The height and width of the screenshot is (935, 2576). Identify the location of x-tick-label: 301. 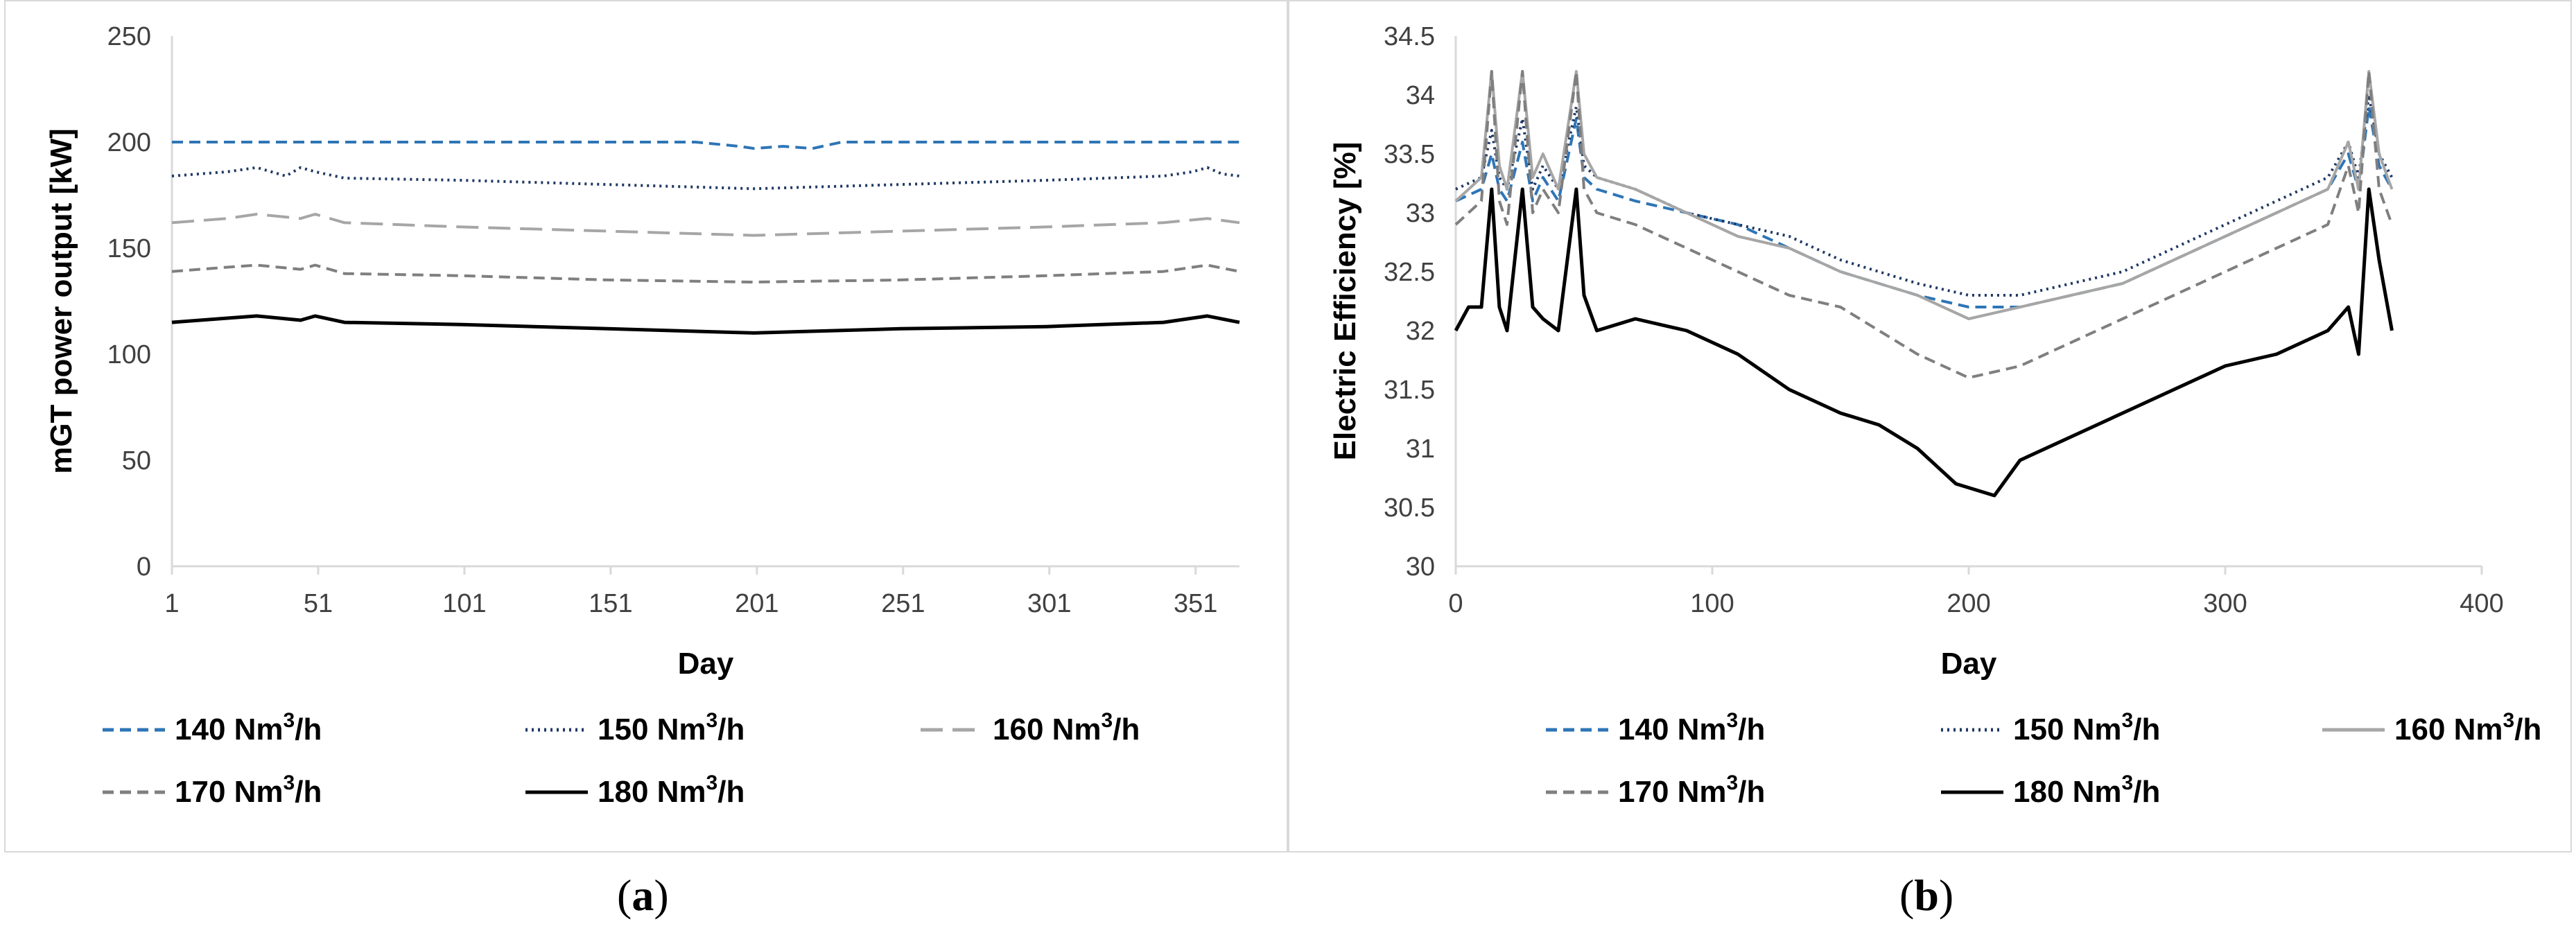
(1049, 603).